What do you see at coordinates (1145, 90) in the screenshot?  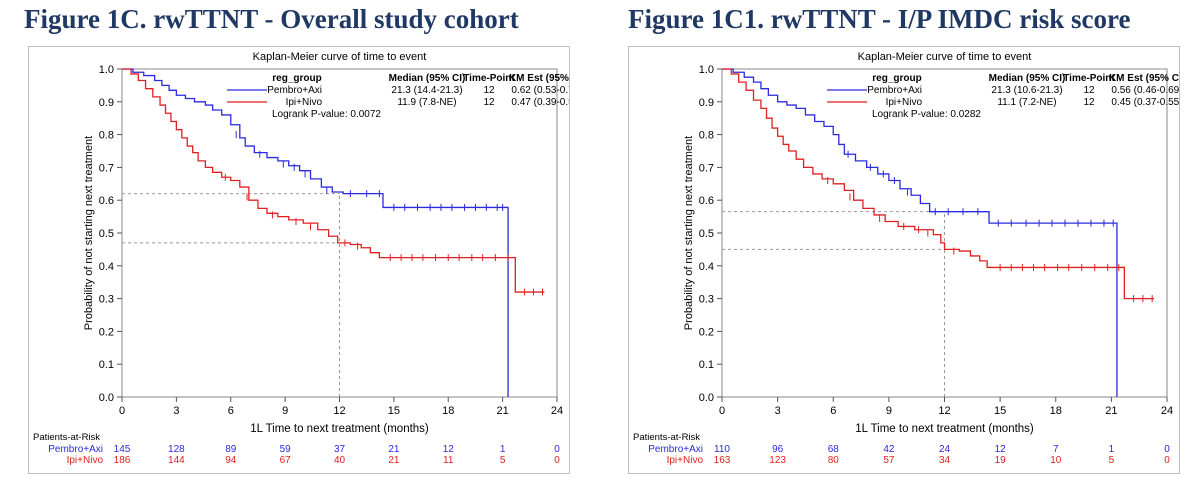 I see `legend-km-estimate: 0.56 (0.46-0.69)` at bounding box center [1145, 90].